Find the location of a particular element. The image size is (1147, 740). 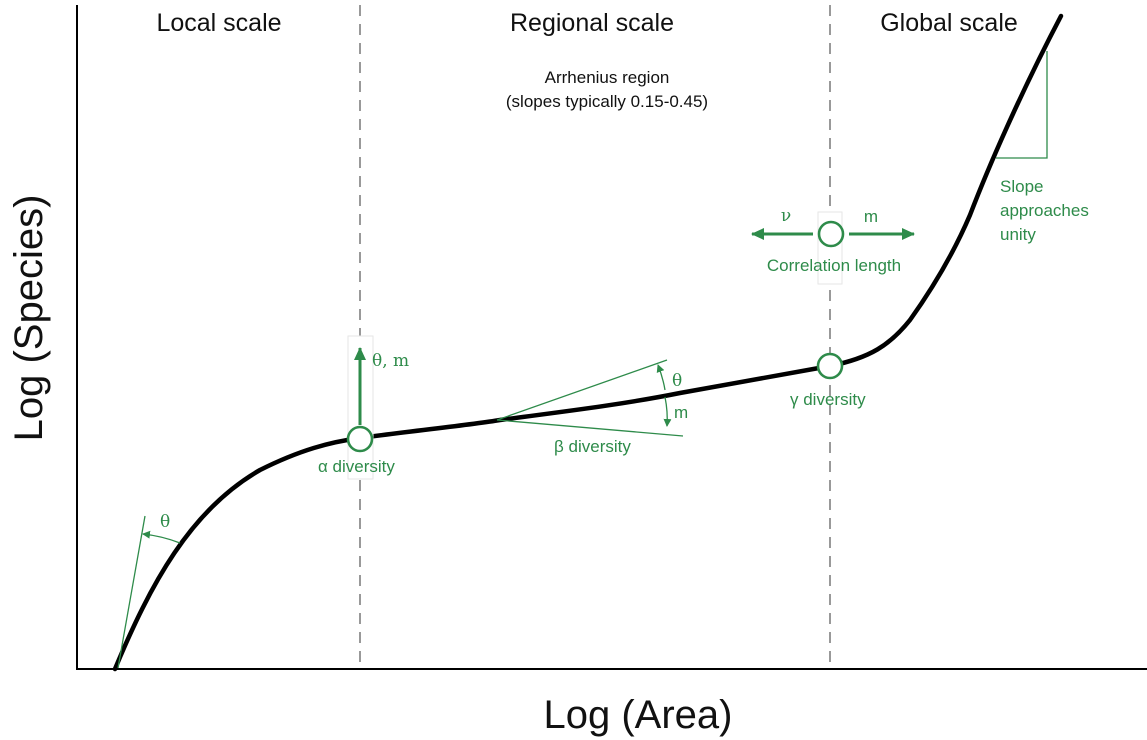

gamma-diversity-marker is located at coordinates (830, 366).